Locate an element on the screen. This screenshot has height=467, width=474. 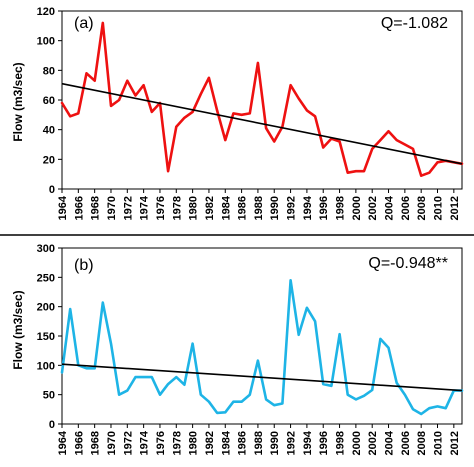
x-tick-label-b: 1992 is located at coordinates (292, 443).